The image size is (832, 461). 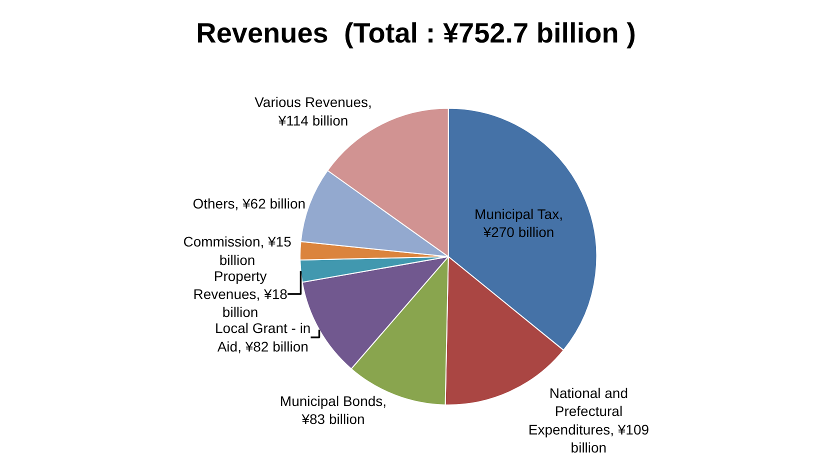 I want to click on slice-label: Others, ¥62 billion, so click(x=249, y=203).